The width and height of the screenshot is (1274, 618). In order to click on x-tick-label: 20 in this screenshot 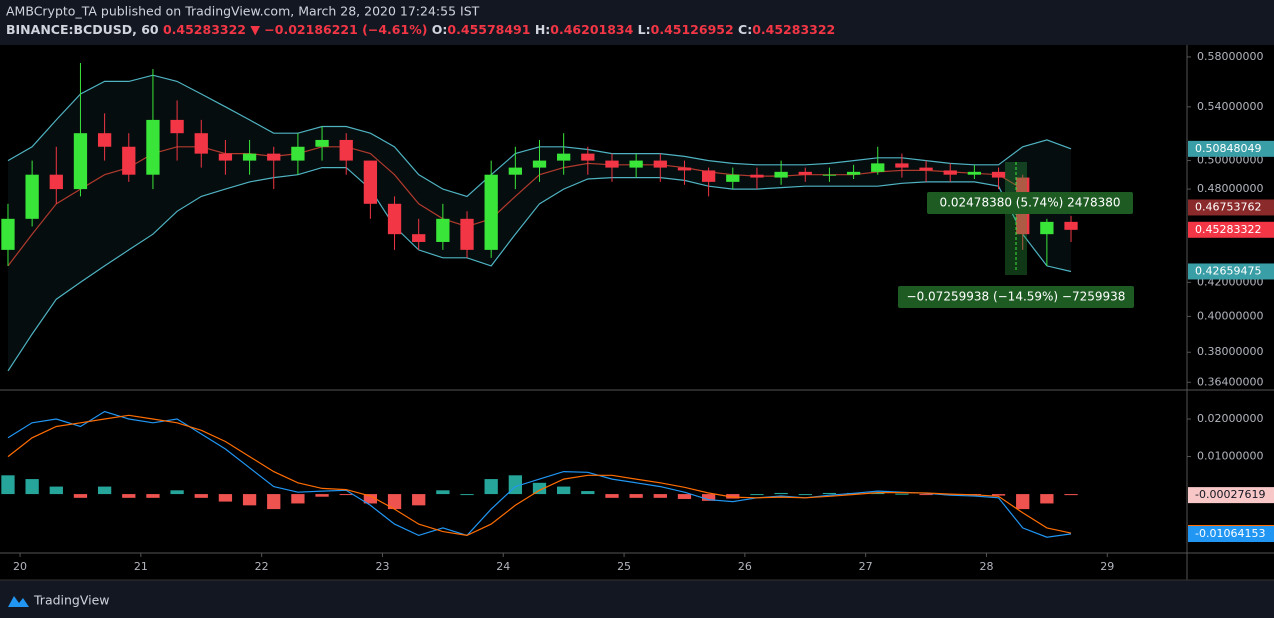, I will do `click(20, 566)`.